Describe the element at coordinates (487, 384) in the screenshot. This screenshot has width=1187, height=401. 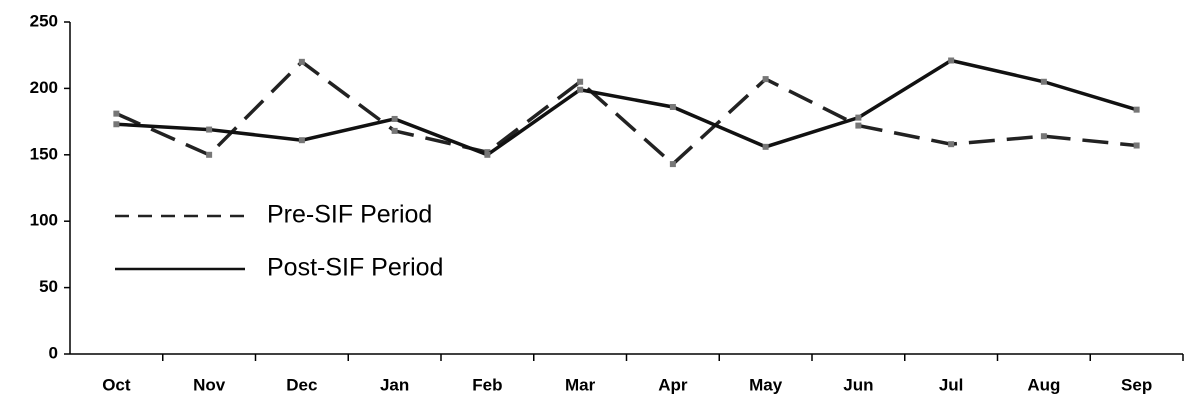
I see `x-tick-label: Feb` at that location.